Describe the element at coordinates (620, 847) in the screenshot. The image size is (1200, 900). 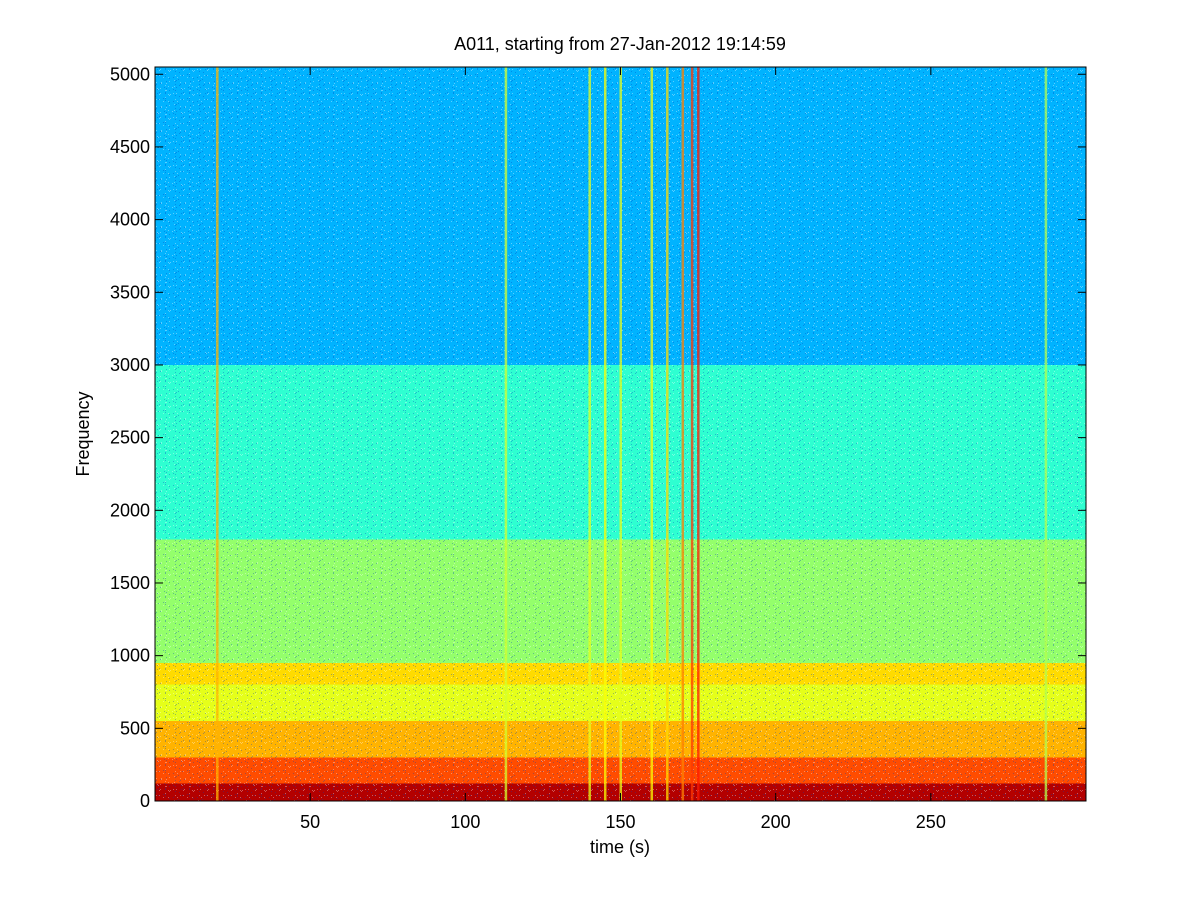
I see `x-axis-label: time (s)` at that location.